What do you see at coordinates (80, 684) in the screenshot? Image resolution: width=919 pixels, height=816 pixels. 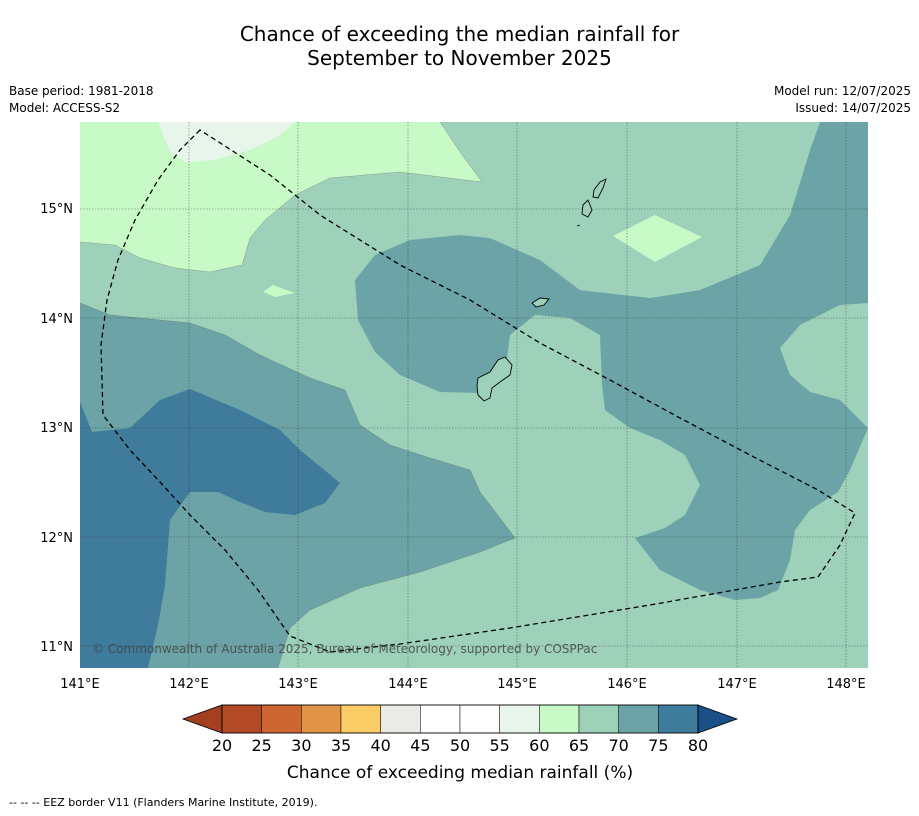 I see `lon-label: 141°E` at bounding box center [80, 684].